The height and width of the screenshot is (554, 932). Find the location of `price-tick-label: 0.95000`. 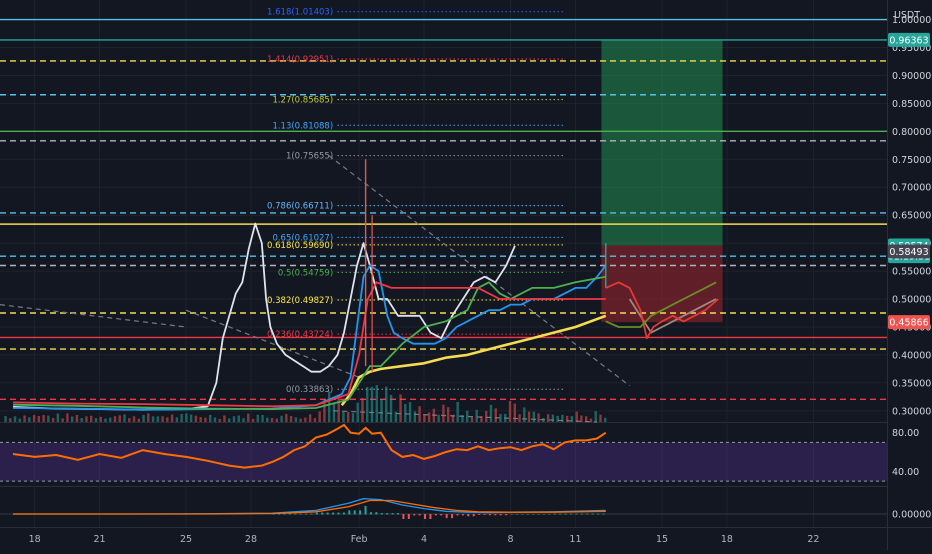

price-tick-label: 0.95000 is located at coordinates (911, 48).